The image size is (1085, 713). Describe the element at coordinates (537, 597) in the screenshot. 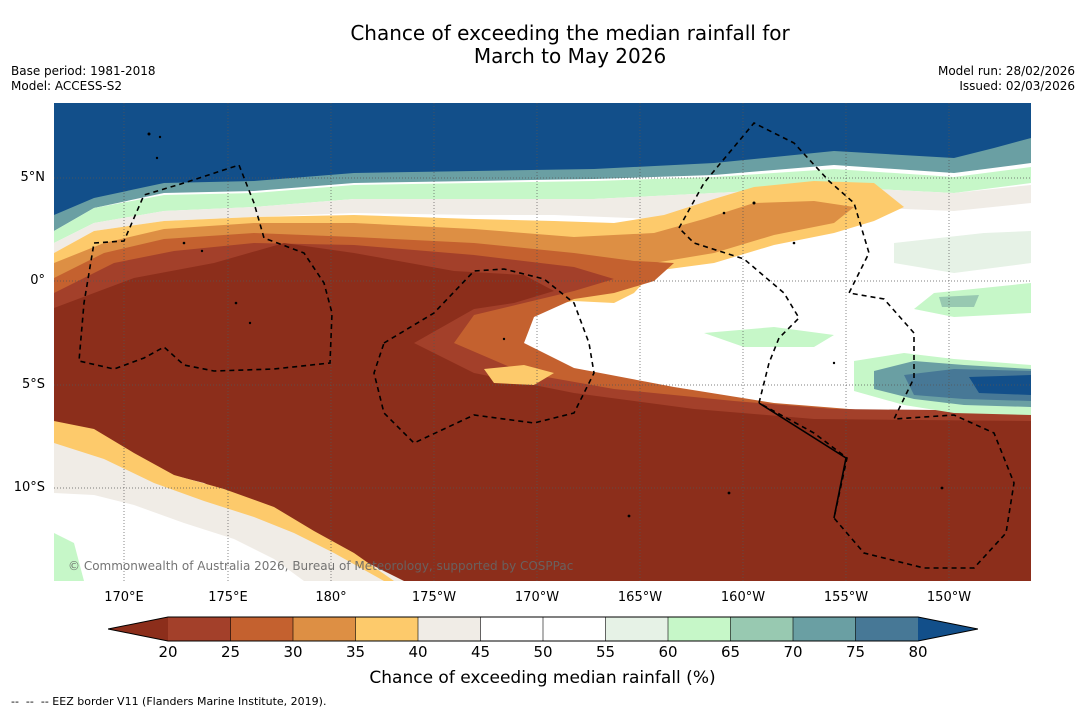

I see `lon-label-170w: 170°W` at that location.